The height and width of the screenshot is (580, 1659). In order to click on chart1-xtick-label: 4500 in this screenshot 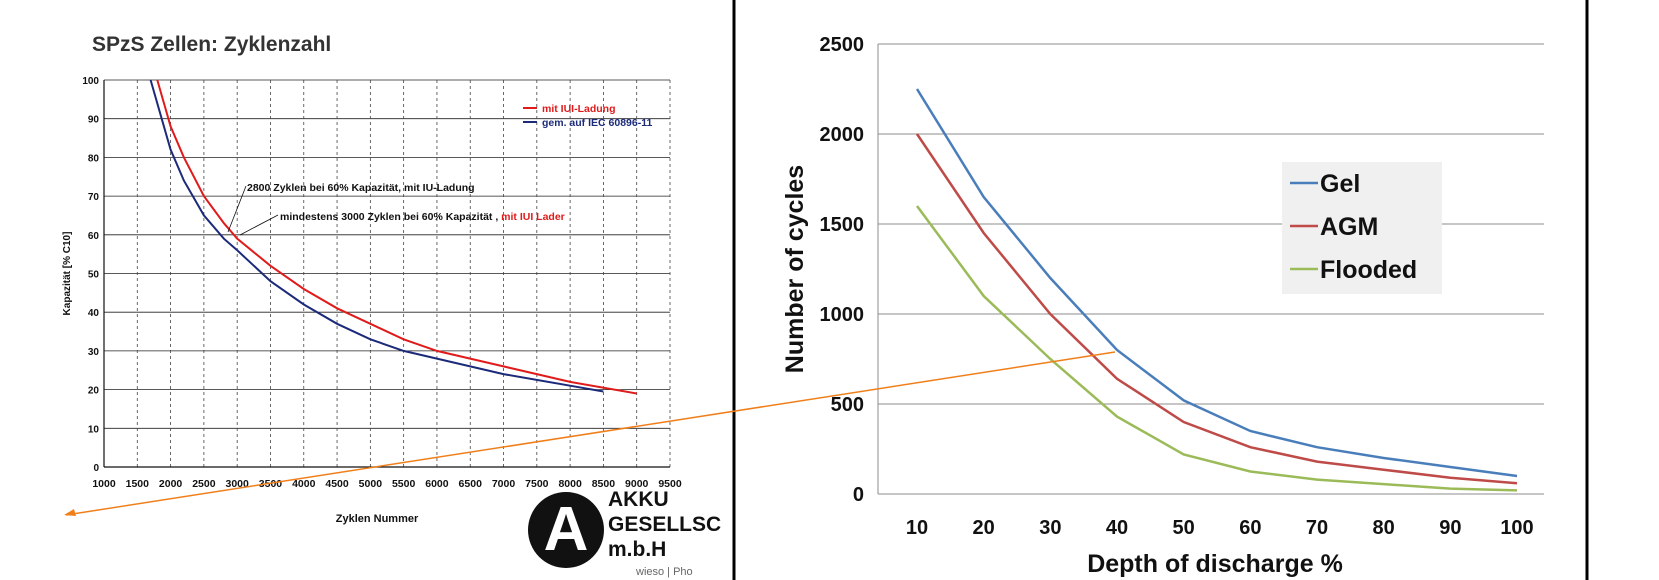, I will do `click(337, 484)`.